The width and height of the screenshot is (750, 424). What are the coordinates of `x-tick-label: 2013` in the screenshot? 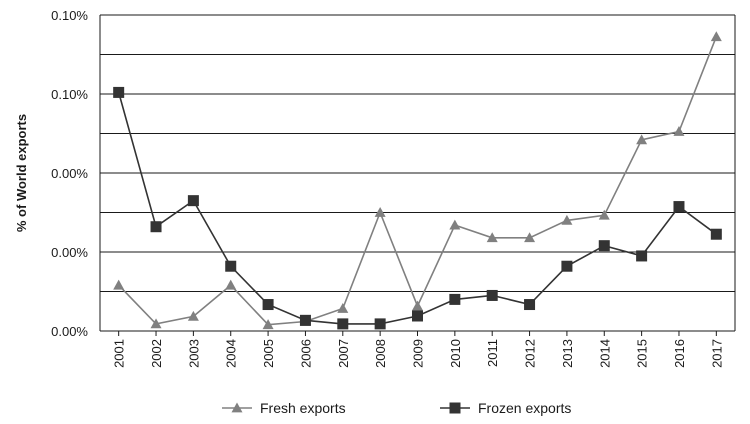 It's located at (567, 353).